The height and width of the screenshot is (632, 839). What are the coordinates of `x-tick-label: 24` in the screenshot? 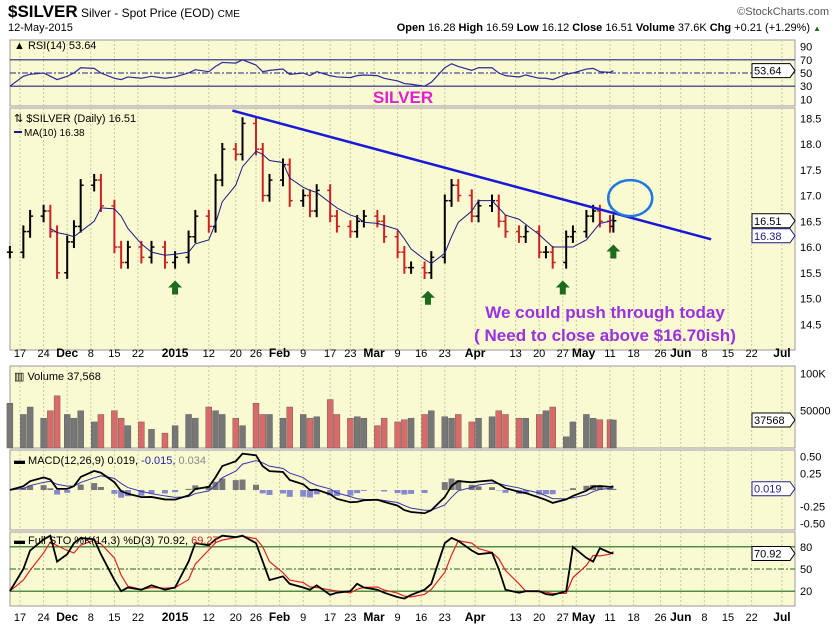 It's located at (43, 618).